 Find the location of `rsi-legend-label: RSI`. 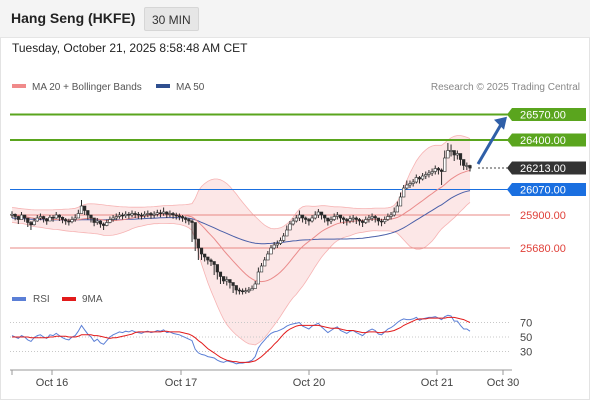

rsi-legend-label: RSI is located at coordinates (41, 299).